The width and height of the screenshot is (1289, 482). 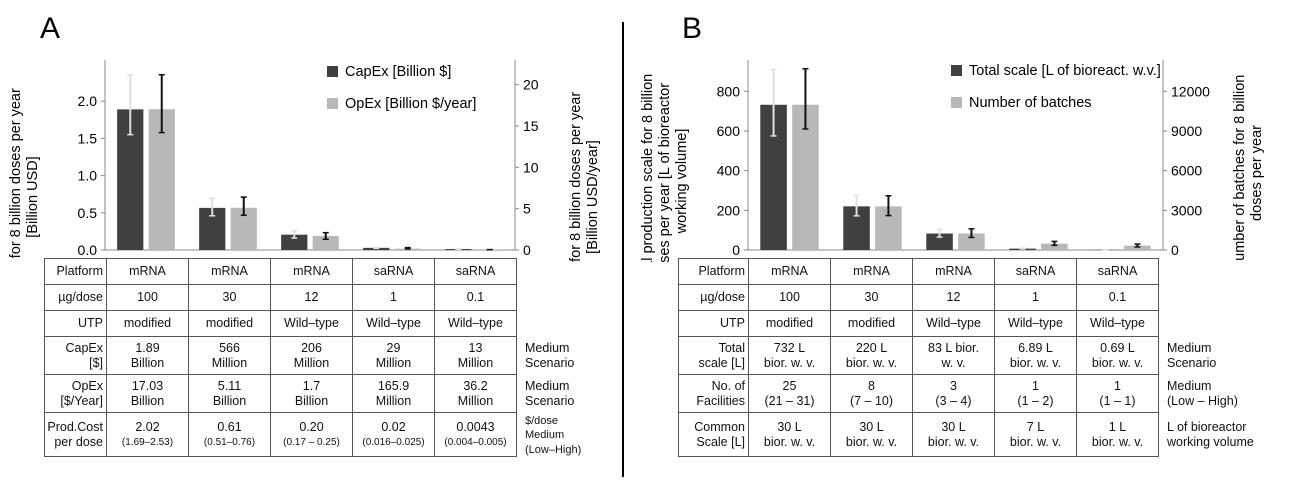 I want to click on row-label: CapEx [$], so click(x=75, y=355).